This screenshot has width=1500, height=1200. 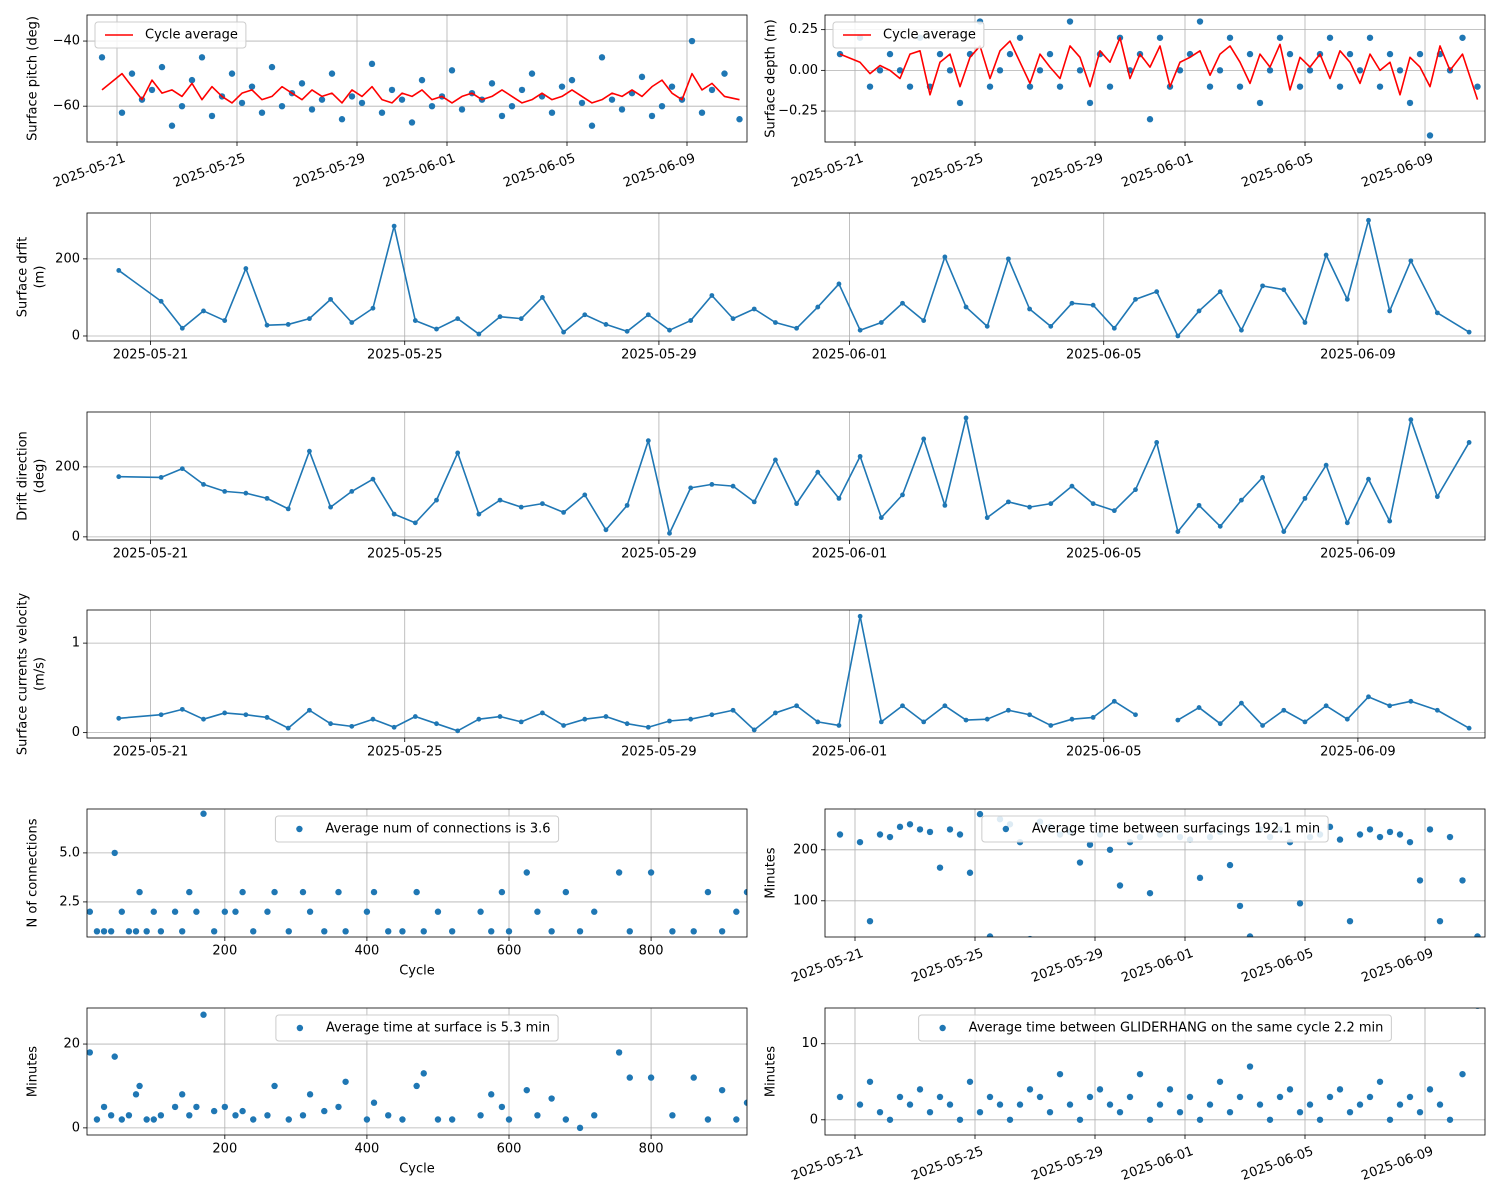 What do you see at coordinates (40, 674) in the screenshot?
I see `y-axis-label: (m/s)` at bounding box center [40, 674].